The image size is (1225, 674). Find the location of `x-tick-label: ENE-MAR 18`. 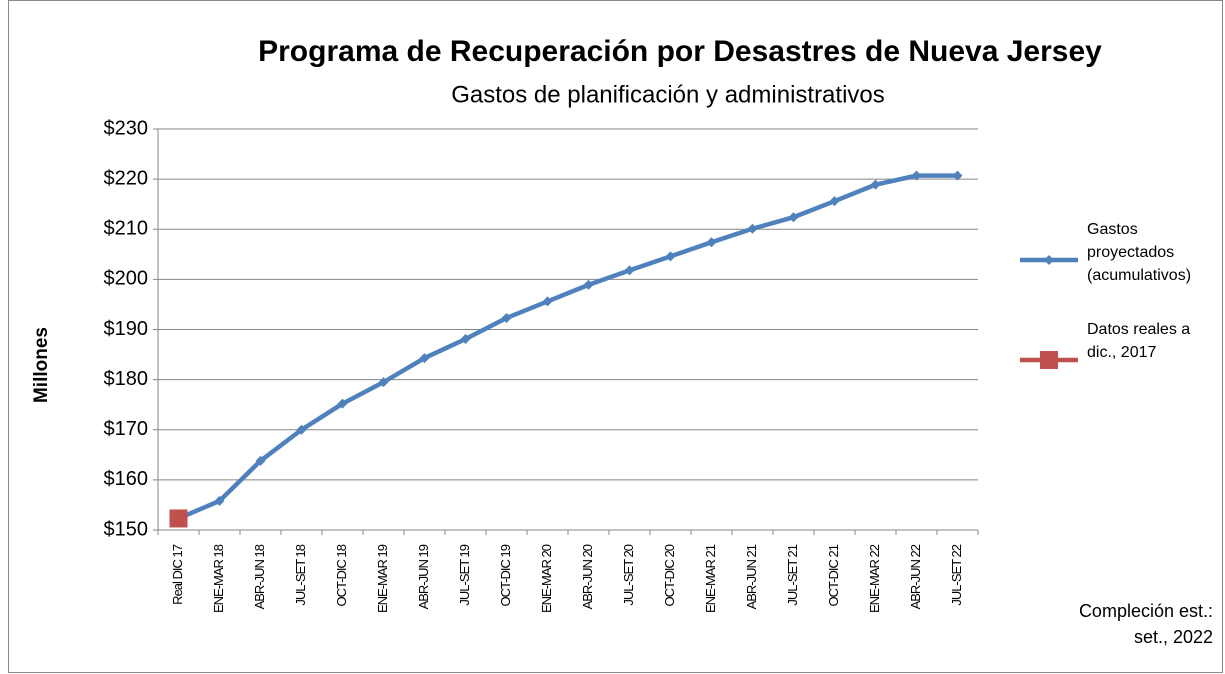

x-tick-label: ENE-MAR 18 is located at coordinates (218, 578).